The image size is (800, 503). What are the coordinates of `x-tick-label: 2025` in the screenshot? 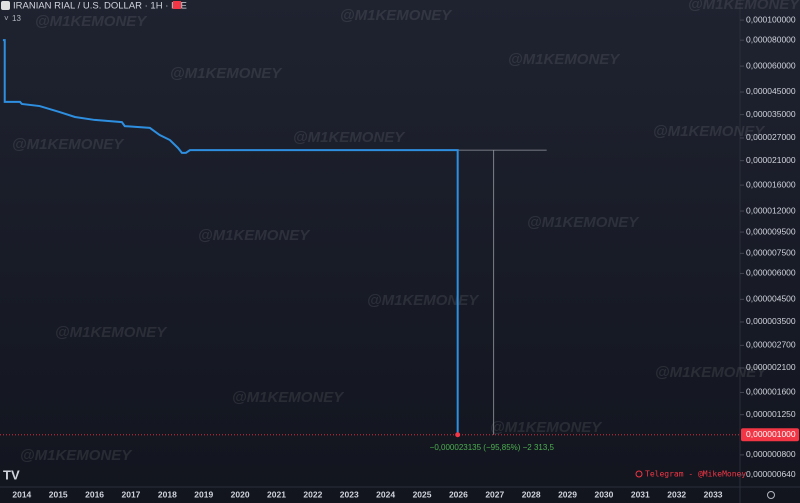 It's located at (422, 494).